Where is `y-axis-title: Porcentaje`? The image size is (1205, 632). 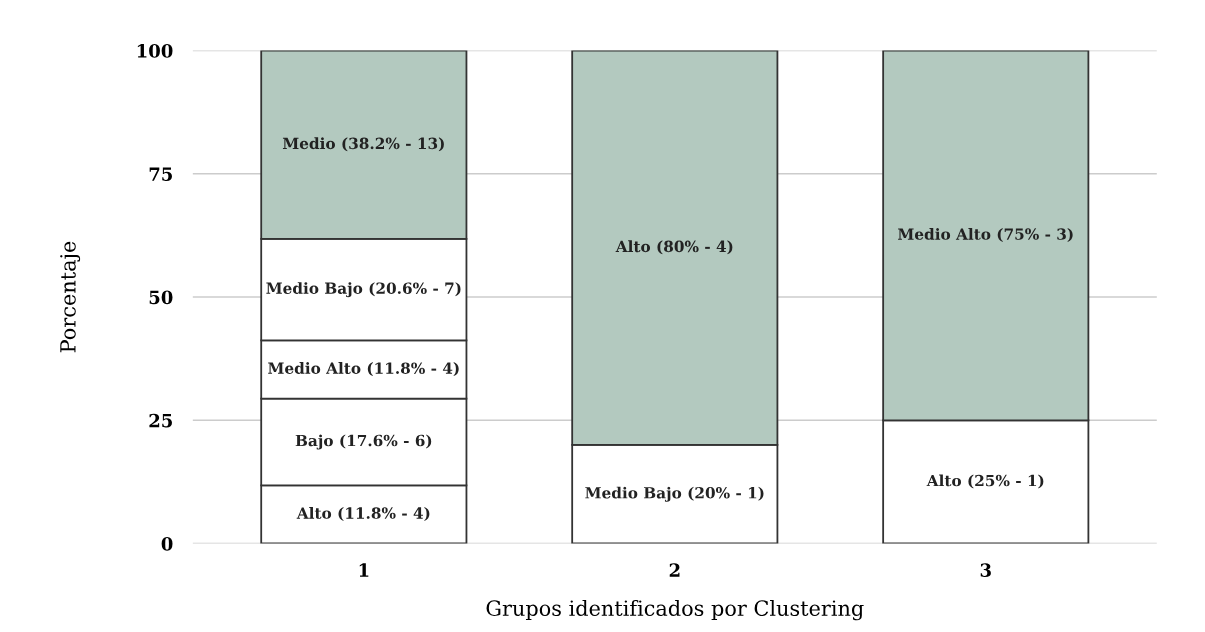
y-axis-title: Porcentaje is located at coordinates (70, 297).